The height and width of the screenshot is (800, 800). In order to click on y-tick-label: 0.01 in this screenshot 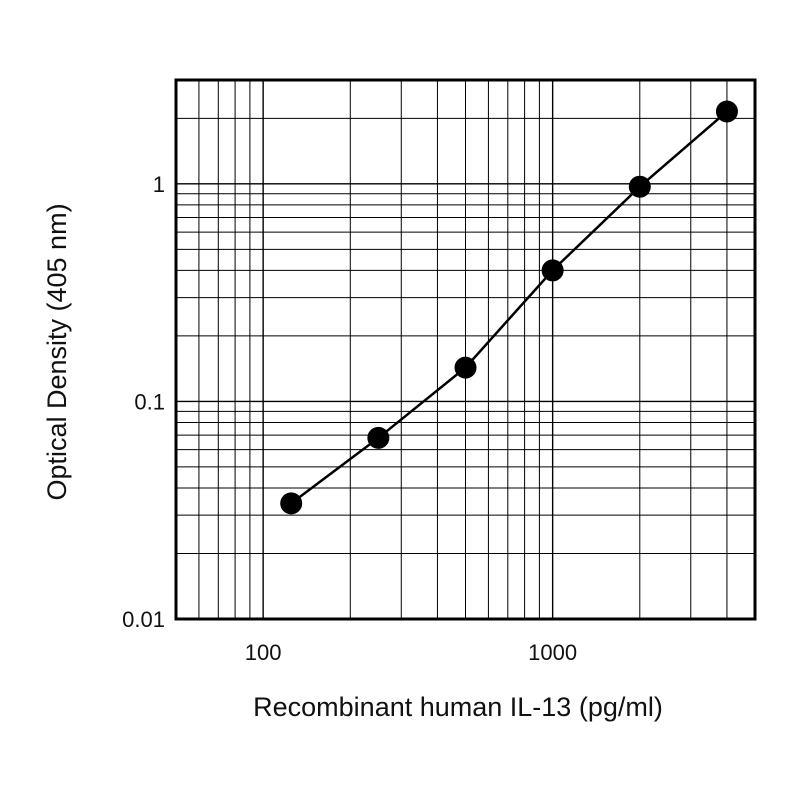, I will do `click(143, 619)`.